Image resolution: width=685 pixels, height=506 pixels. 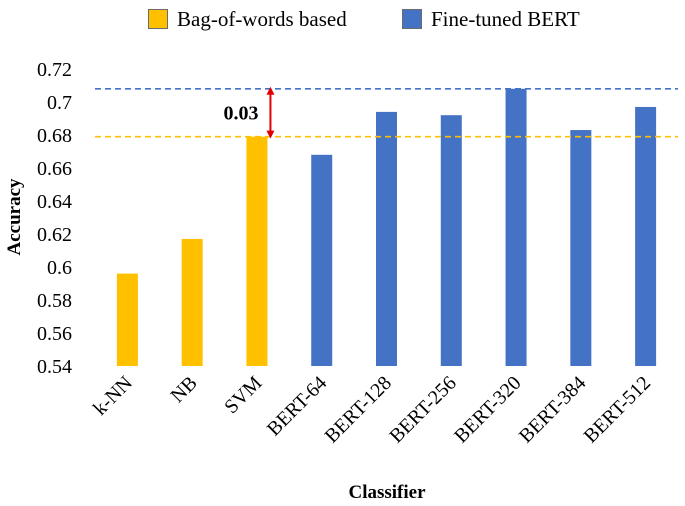 What do you see at coordinates (192, 302) in the screenshot?
I see `bar-nb` at bounding box center [192, 302].